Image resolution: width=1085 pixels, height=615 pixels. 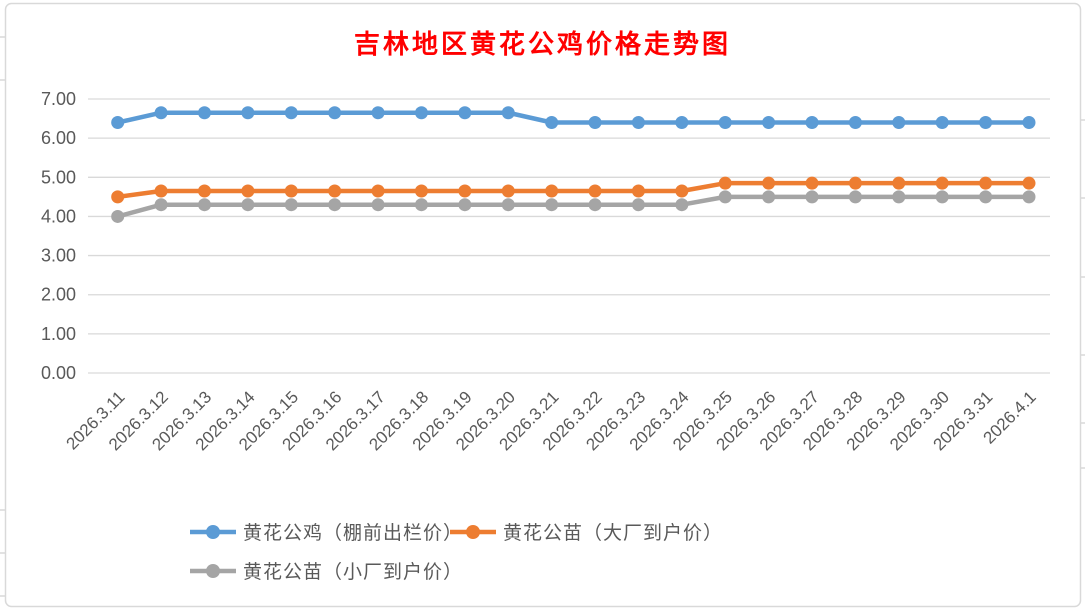 I want to click on legend-marker-blue-line-dot-icon, so click(x=213, y=531).